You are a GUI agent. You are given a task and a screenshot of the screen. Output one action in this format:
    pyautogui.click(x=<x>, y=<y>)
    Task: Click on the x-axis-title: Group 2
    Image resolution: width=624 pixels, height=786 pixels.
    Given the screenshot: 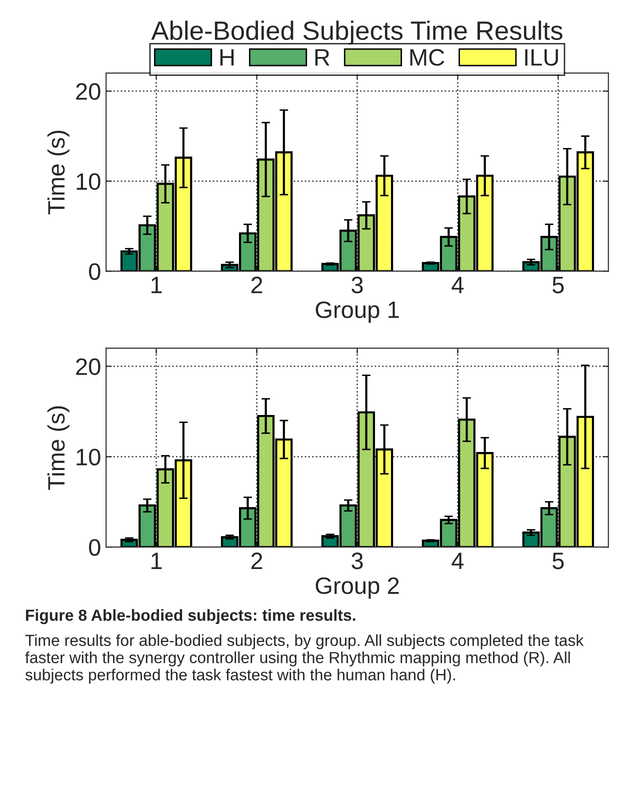 What is the action you would take?
    pyautogui.click(x=357, y=588)
    